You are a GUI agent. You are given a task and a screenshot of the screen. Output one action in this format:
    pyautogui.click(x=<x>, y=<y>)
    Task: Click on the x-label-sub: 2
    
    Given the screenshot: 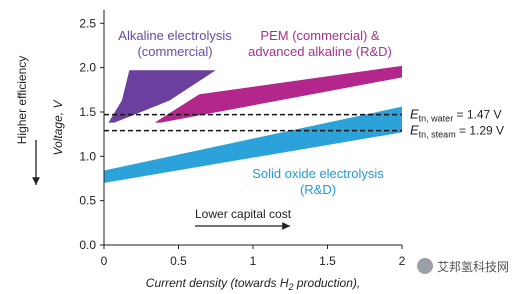 What is the action you would take?
    pyautogui.click(x=291, y=287)
    